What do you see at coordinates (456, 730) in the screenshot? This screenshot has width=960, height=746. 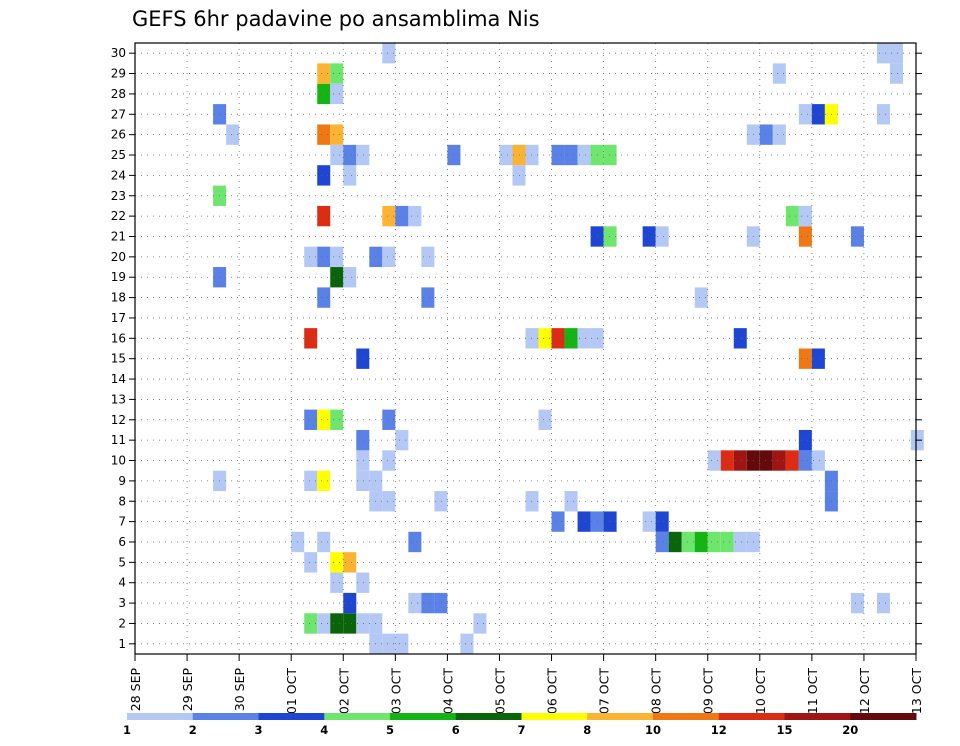 I see `legend-label: 6` at bounding box center [456, 730].